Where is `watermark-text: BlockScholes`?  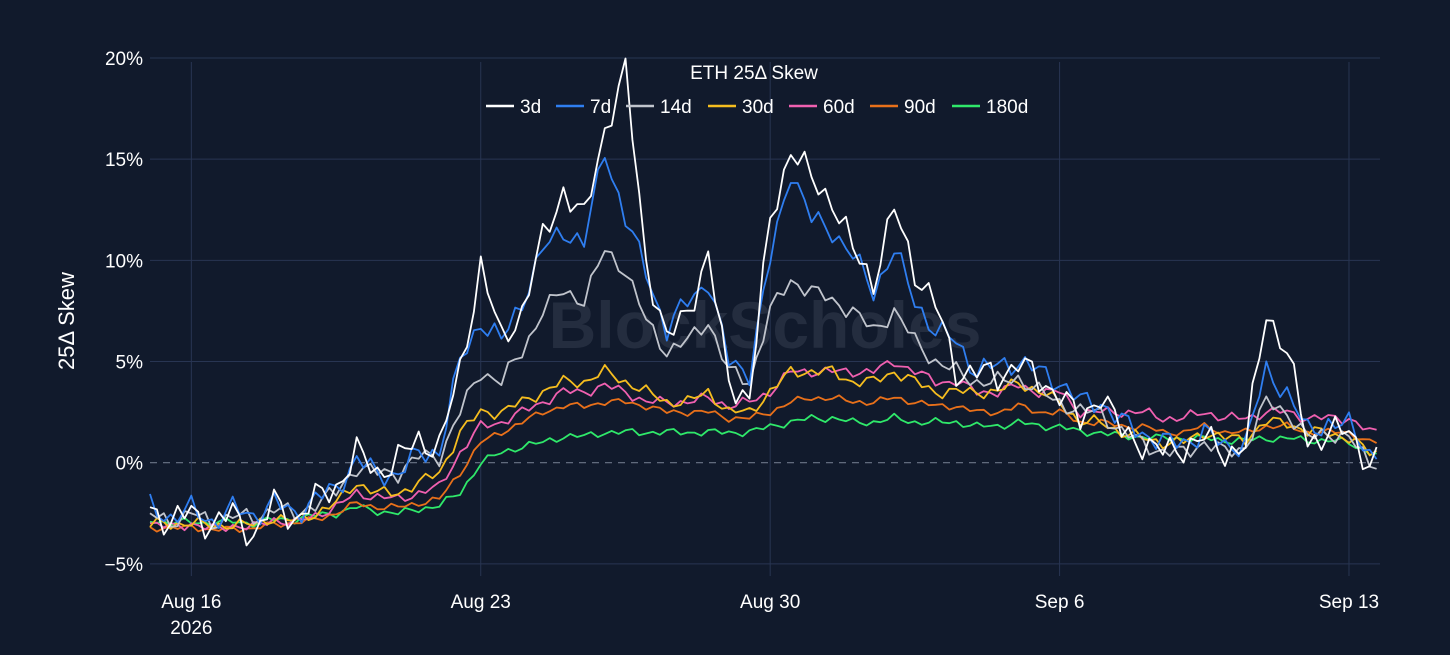
watermark-text: BlockScholes is located at coordinates (765, 325).